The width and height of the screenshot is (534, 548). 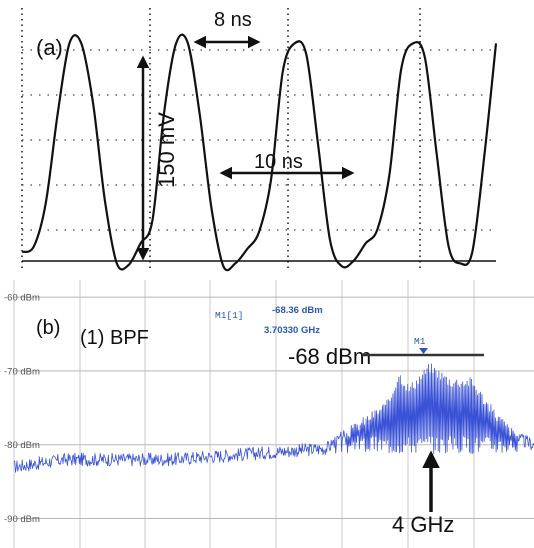 I want to click on amplitude-label: 150 mV, so click(x=166, y=150).